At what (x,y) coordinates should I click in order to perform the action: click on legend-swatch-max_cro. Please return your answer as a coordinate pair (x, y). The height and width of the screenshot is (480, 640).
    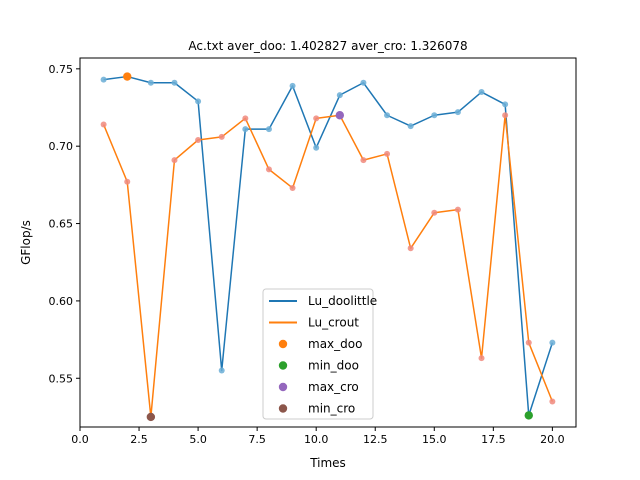
    Looking at the image, I should click on (283, 387).